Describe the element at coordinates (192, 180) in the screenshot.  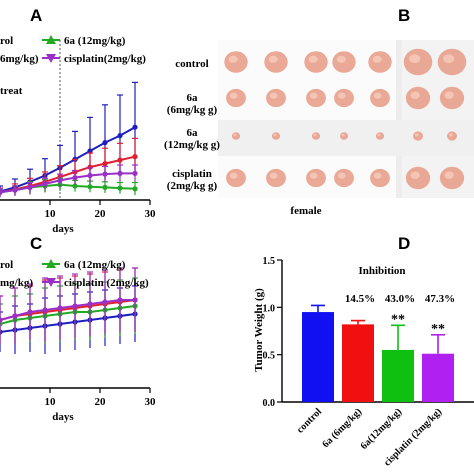
I see `row-label-cisplatin: cisplatin (2mg/kg g)` at that location.